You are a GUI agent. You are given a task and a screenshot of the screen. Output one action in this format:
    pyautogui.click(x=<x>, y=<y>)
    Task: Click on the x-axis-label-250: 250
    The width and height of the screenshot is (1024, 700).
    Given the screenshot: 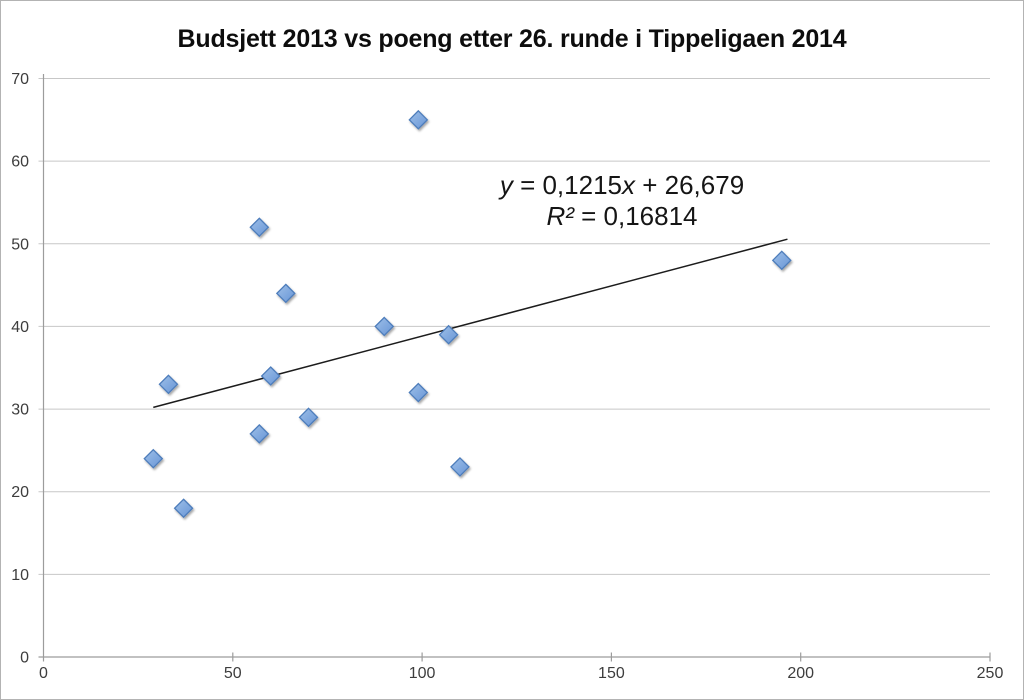 What is the action you would take?
    pyautogui.click(x=990, y=673)
    